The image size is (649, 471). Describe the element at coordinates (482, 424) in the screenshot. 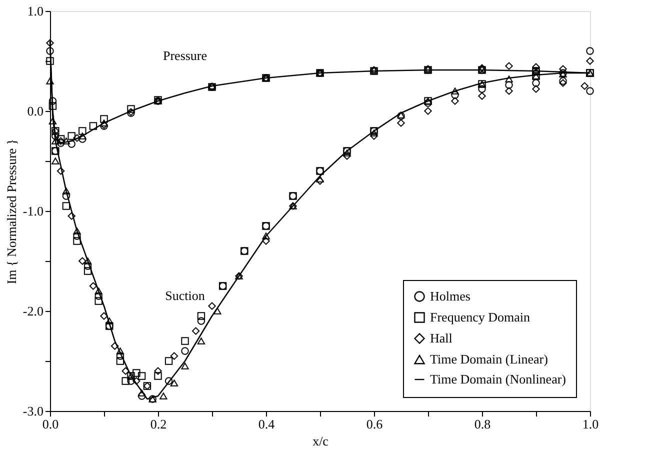

I see `x-tick-label: 0.8` at that location.